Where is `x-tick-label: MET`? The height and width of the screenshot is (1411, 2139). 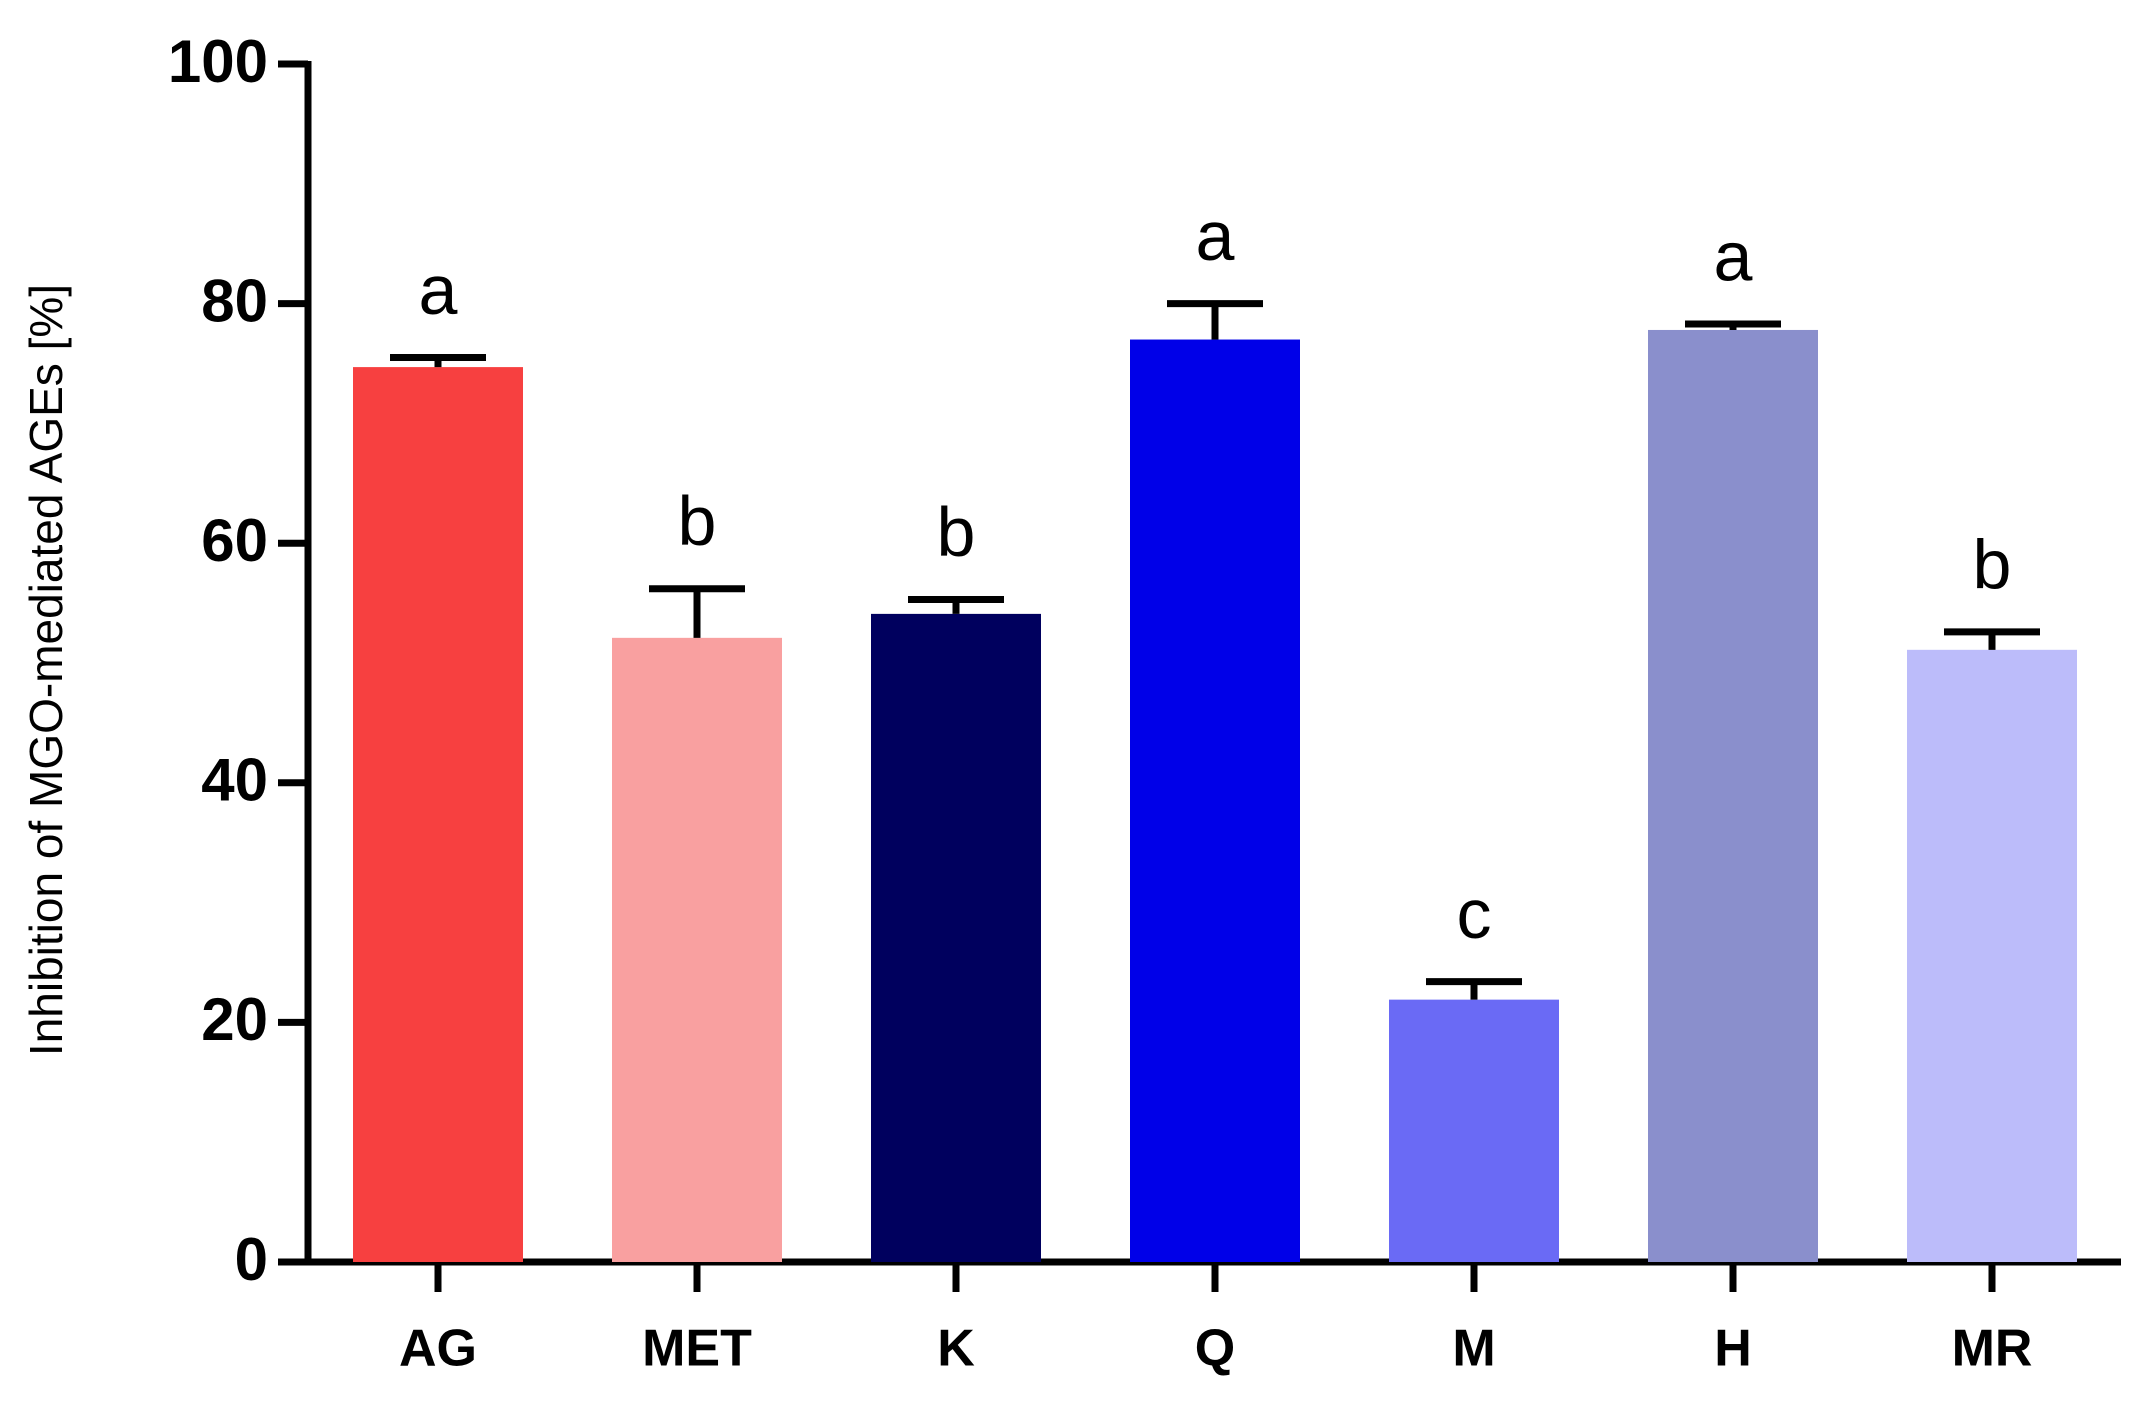 x-tick-label: MET is located at coordinates (697, 1349).